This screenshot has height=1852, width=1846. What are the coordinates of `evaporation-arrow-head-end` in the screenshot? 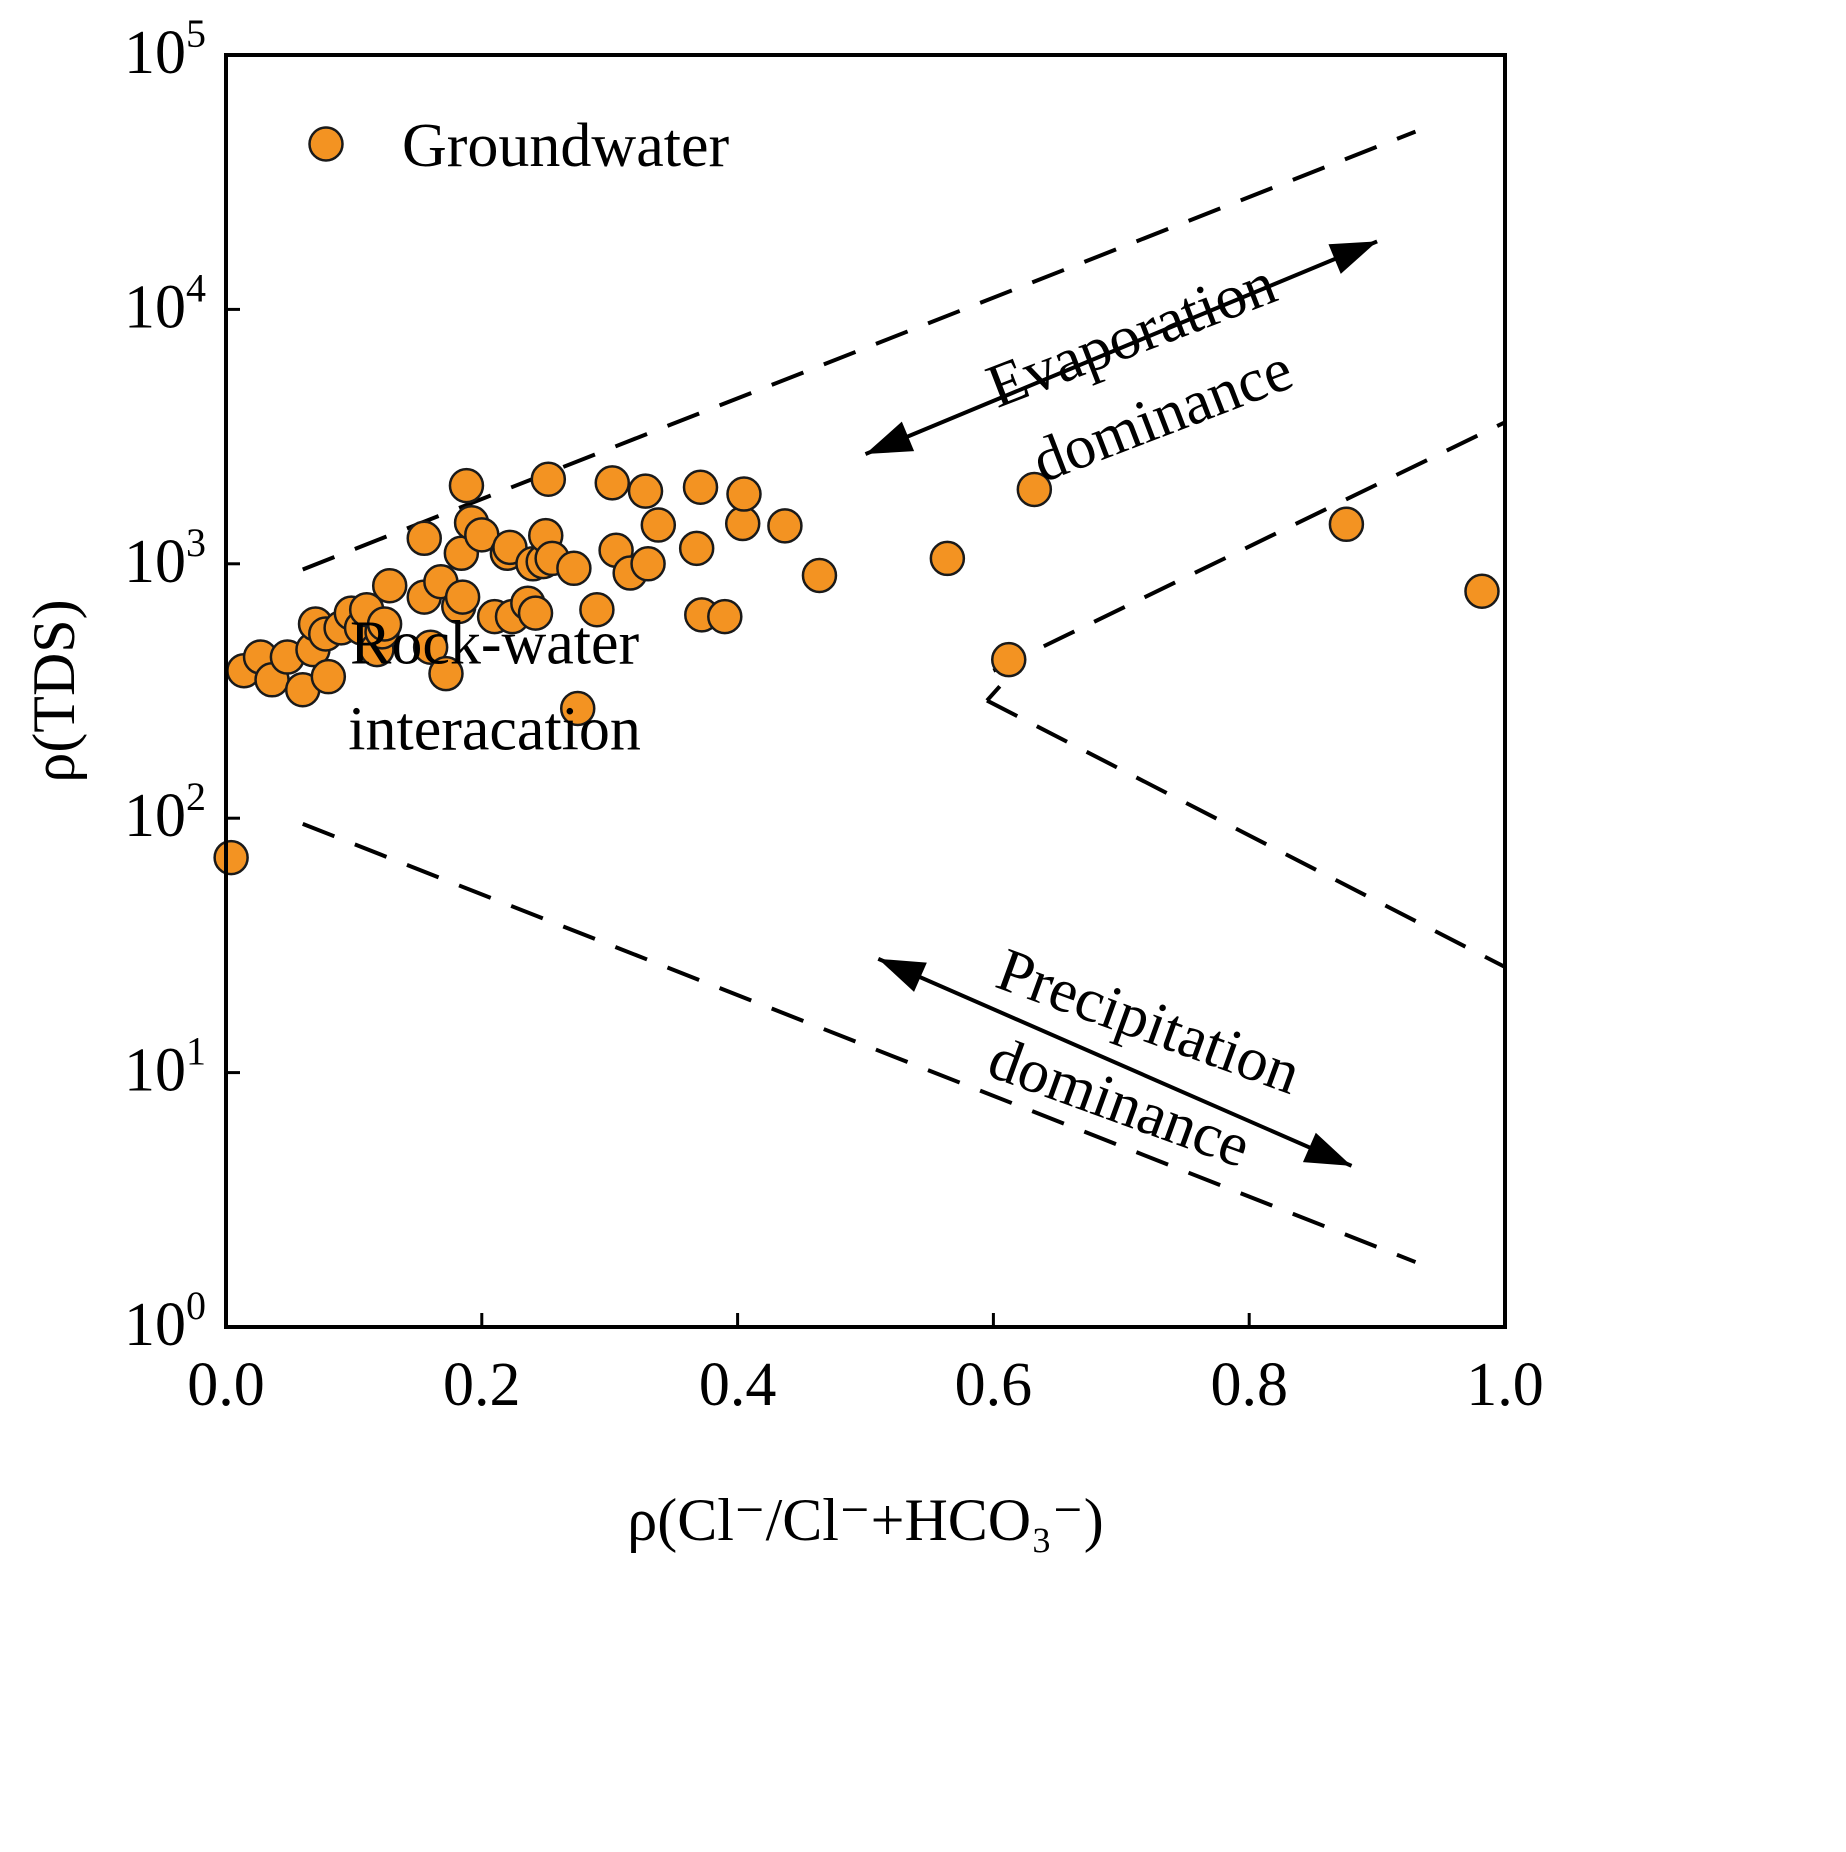 It's located at (1353, 257).